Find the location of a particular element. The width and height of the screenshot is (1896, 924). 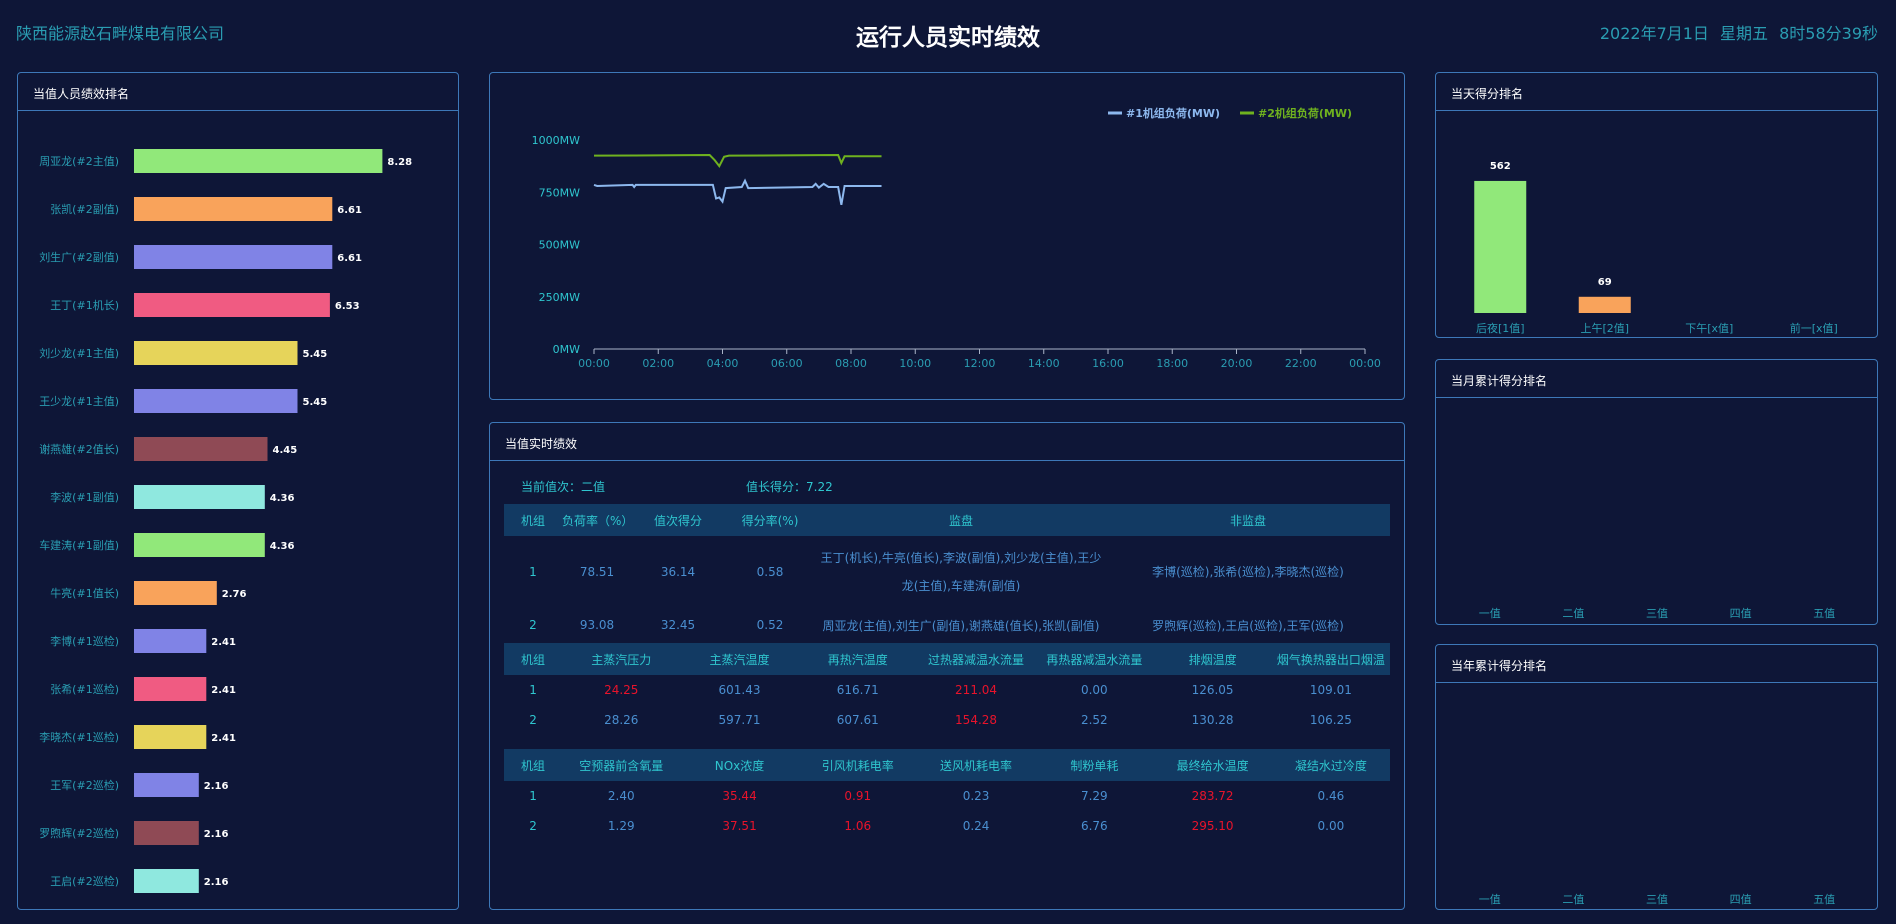

y-tick-label: 750MW is located at coordinates (559, 192).